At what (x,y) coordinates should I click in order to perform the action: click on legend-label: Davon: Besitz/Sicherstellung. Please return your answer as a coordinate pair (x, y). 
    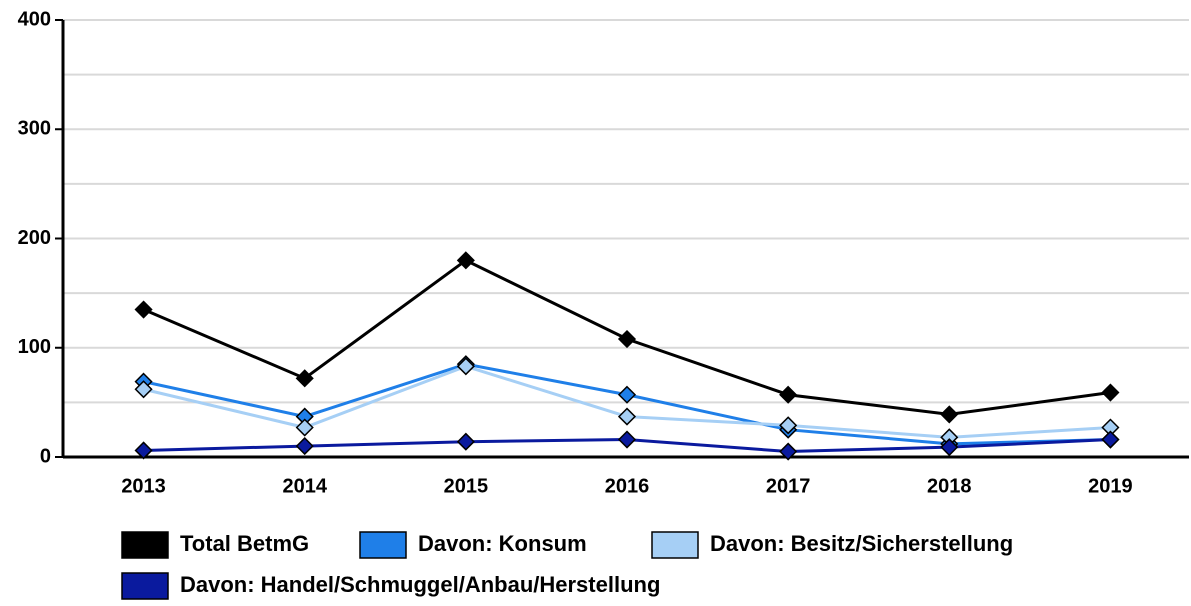
    Looking at the image, I should click on (861, 543).